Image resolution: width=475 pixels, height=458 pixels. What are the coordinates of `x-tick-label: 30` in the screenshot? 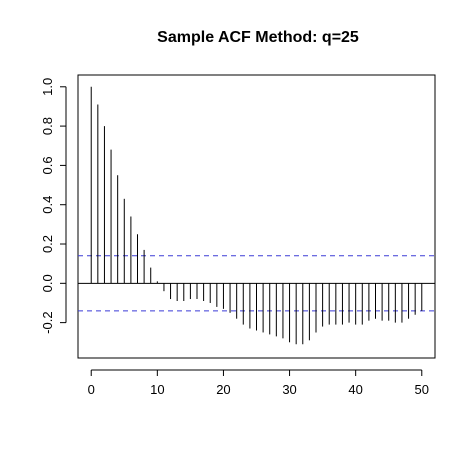 It's located at (289, 389).